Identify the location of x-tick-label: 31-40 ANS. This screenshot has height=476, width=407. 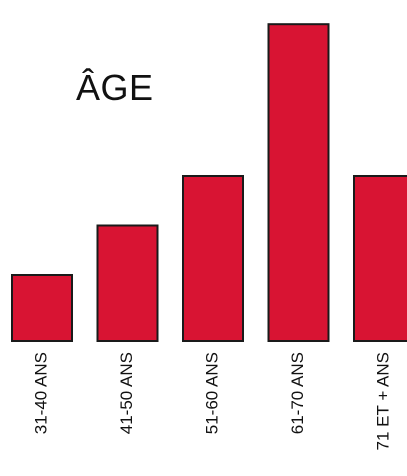
(40, 393).